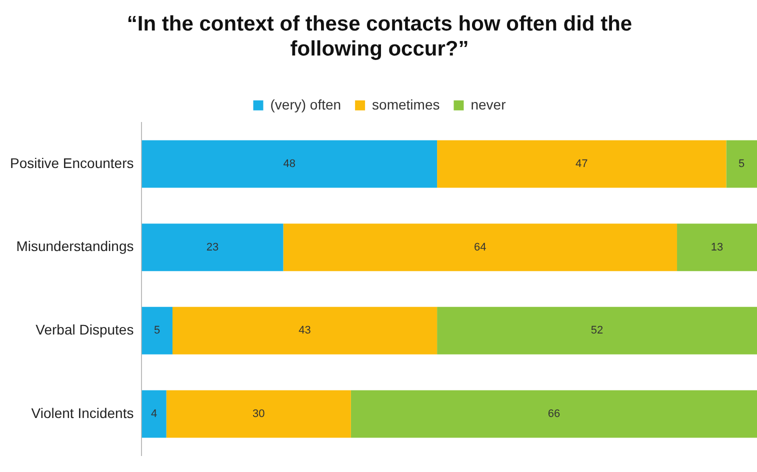 The height and width of the screenshot is (472, 757). I want to click on chart-title: “In the context of these contacts how often did the following occur?”, so click(379, 36).